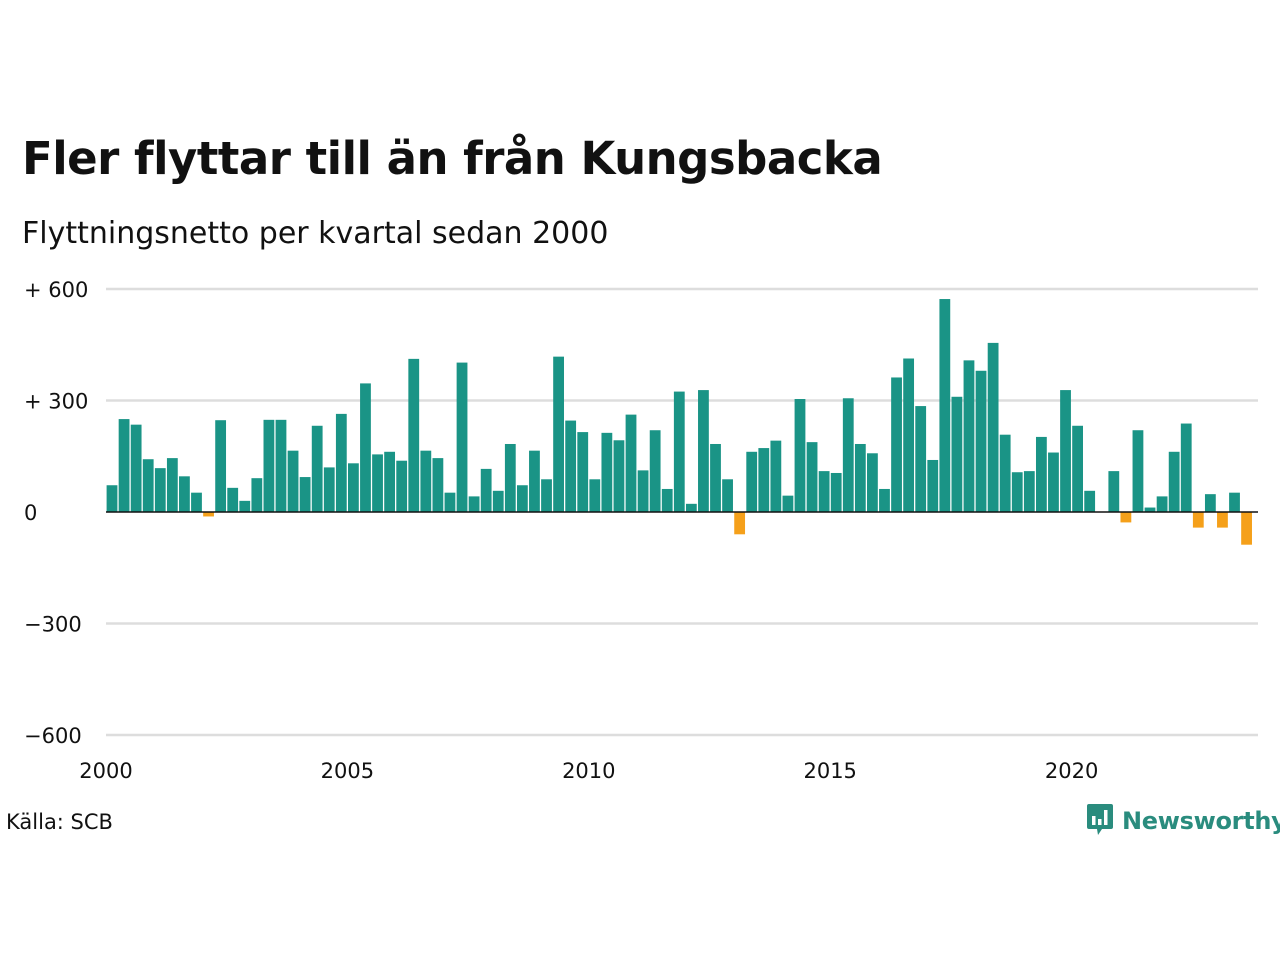 This screenshot has width=1280, height=960. I want to click on y-tick-label: −600, so click(53, 736).